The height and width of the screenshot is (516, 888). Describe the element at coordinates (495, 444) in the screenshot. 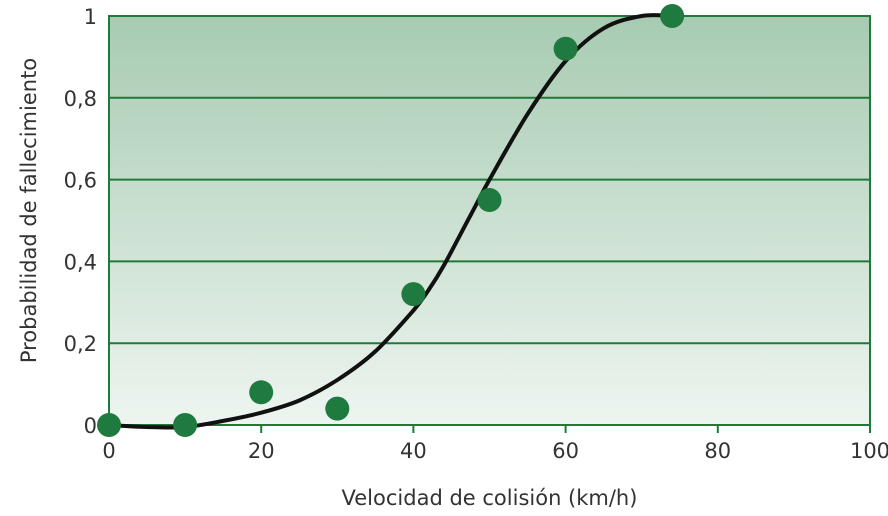

I see `x-axis-ticks: 0 20 40 60 80 100` at that location.